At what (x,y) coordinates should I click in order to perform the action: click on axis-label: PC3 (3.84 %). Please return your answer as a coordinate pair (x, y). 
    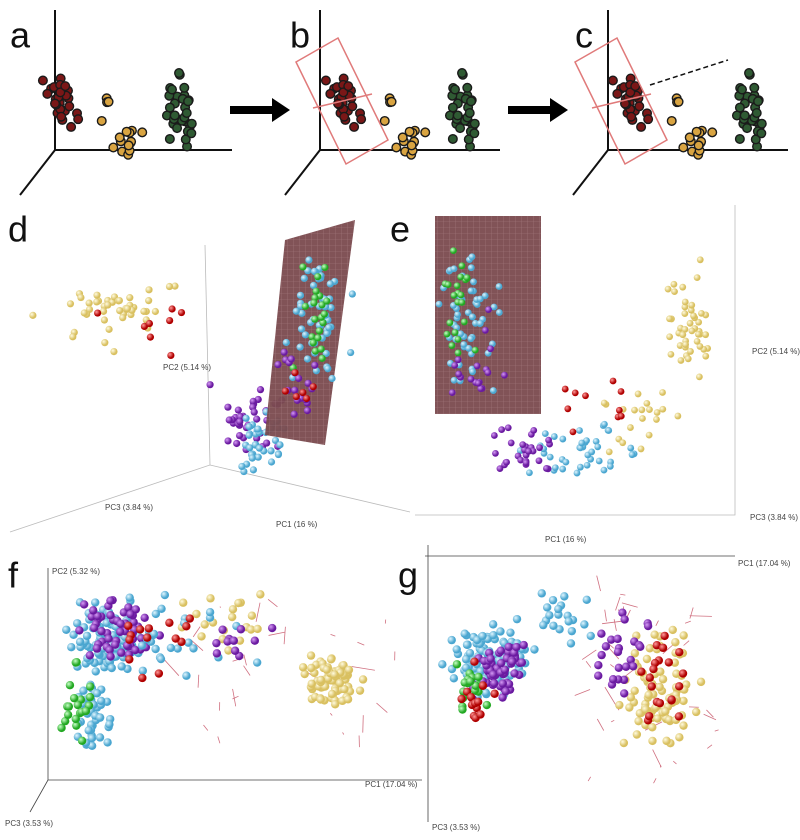
    Looking at the image, I should click on (129, 507).